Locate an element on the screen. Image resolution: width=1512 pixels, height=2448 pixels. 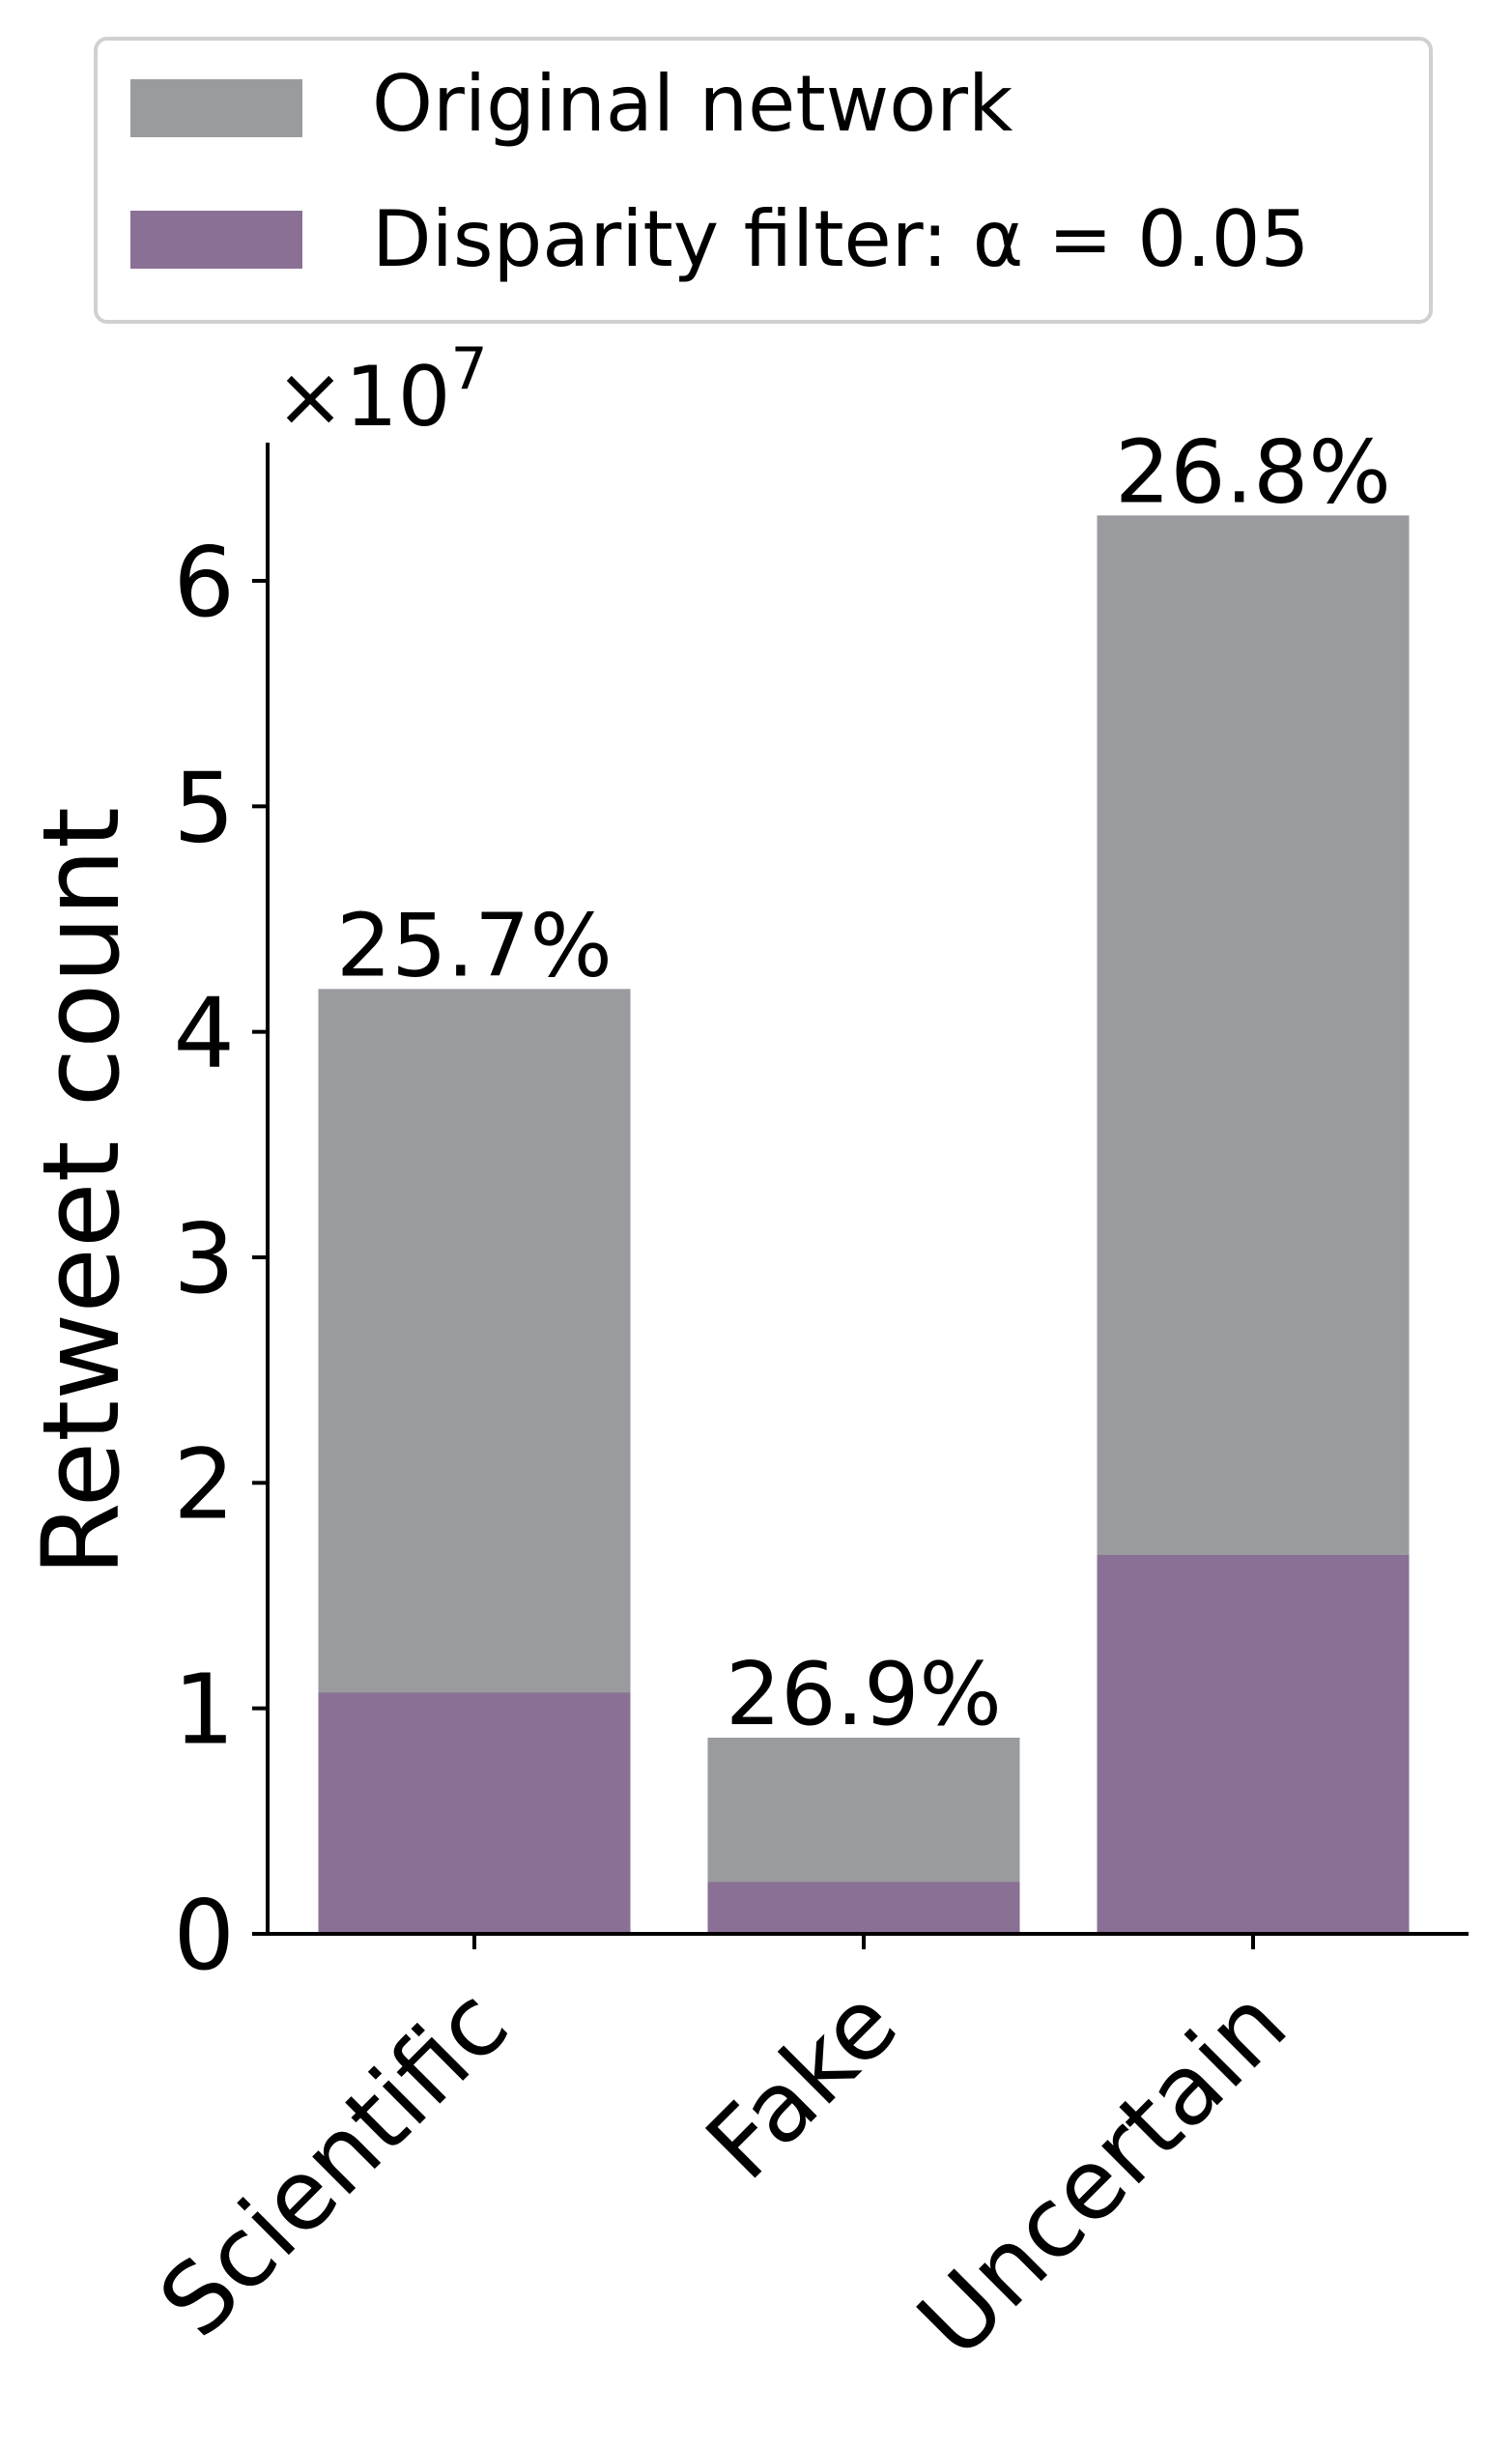
x-tick-label-scientific: Scientific is located at coordinates (333, 2162).